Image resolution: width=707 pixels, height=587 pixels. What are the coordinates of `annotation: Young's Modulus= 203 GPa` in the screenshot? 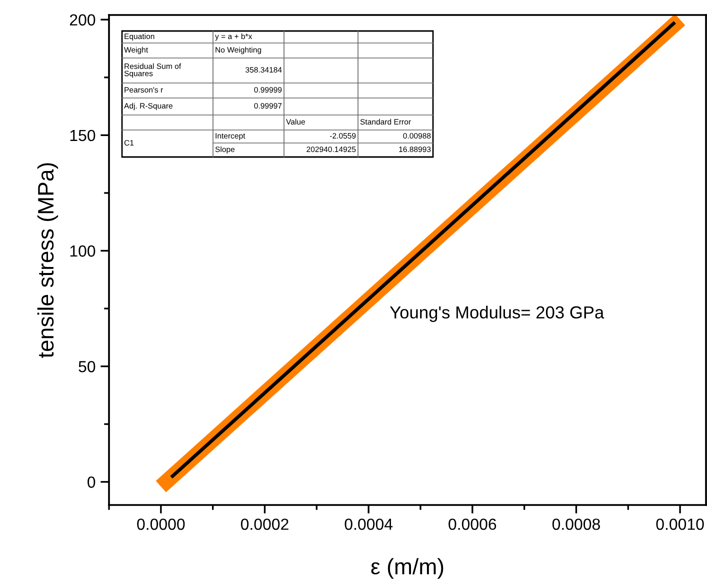 It's located at (497, 314).